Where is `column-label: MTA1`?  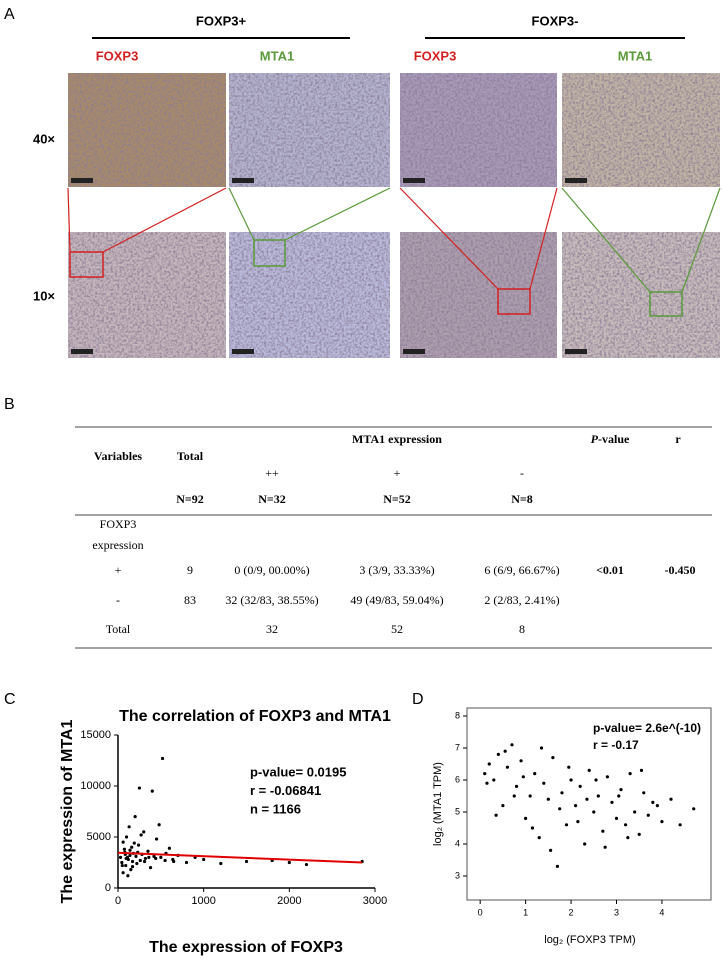 column-label: MTA1 is located at coordinates (635, 55).